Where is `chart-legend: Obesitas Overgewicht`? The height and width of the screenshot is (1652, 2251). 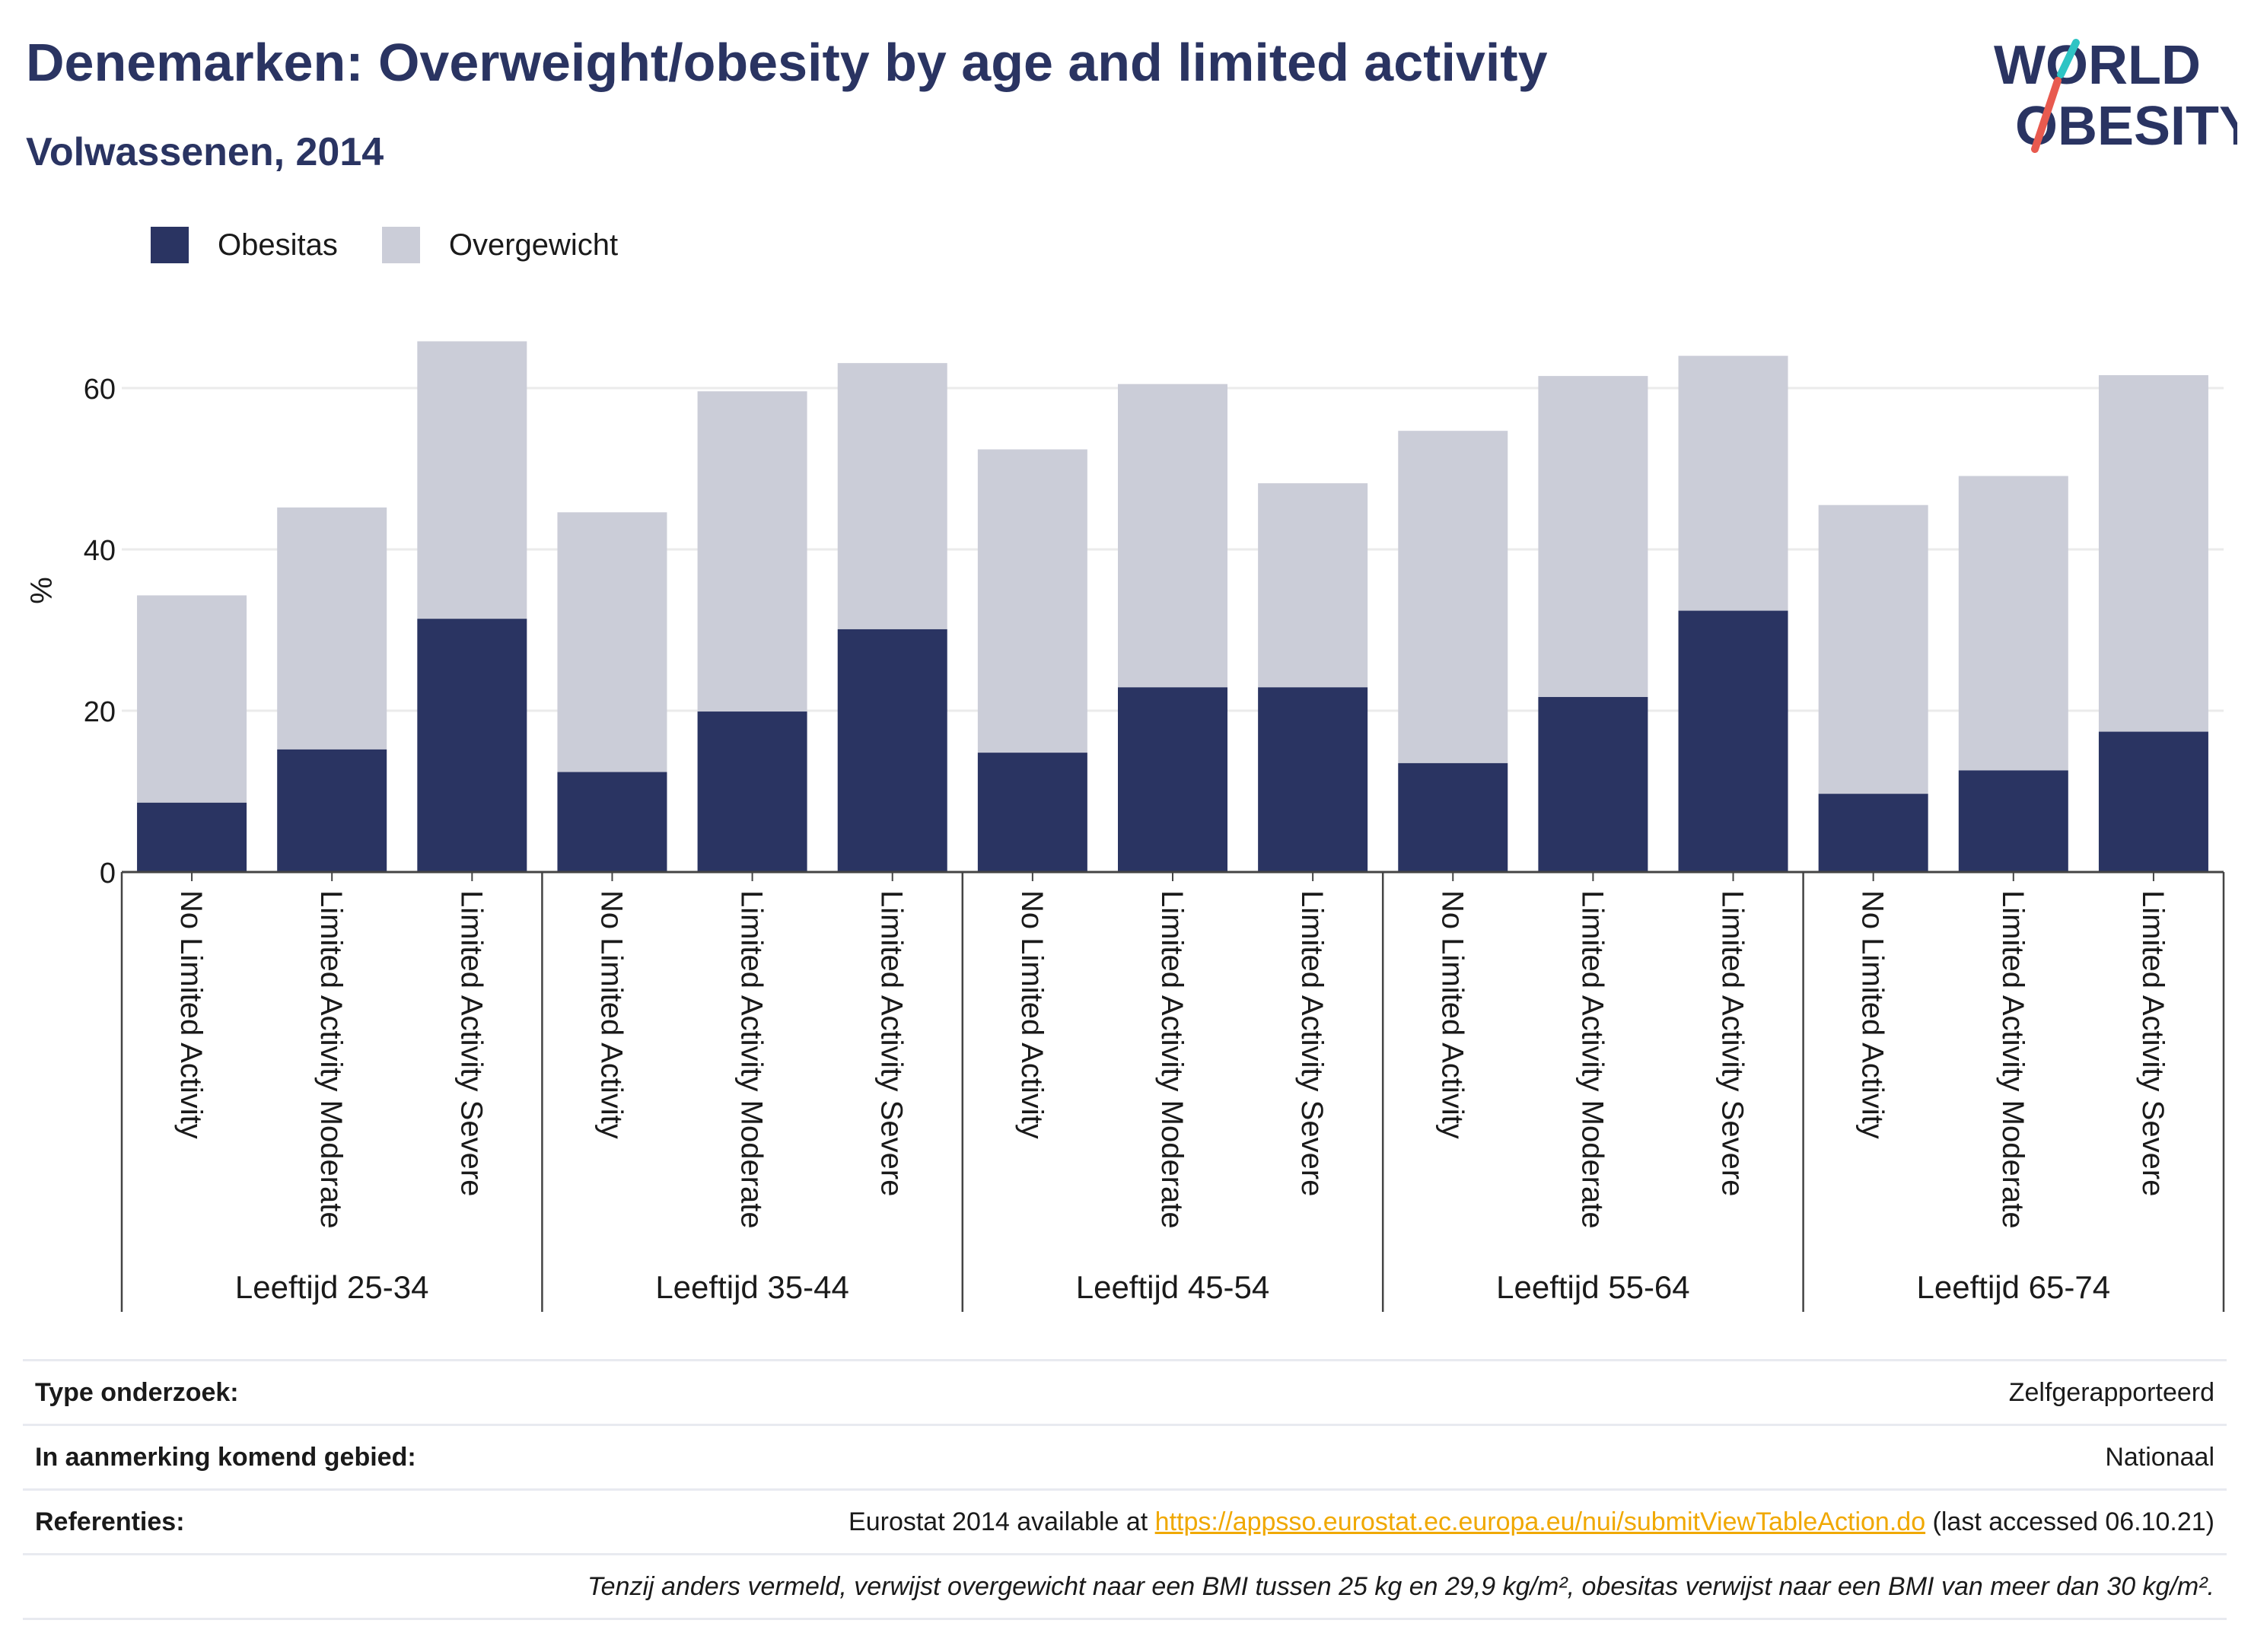
chart-legend: Obesitas Overgewicht is located at coordinates (406, 245).